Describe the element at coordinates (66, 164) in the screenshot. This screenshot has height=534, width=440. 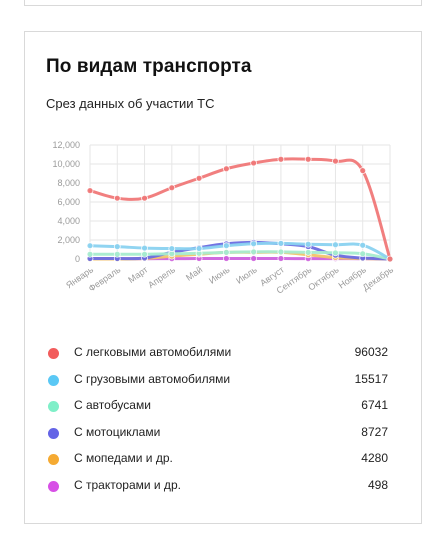
I see `y-tick-label: 10,000` at that location.